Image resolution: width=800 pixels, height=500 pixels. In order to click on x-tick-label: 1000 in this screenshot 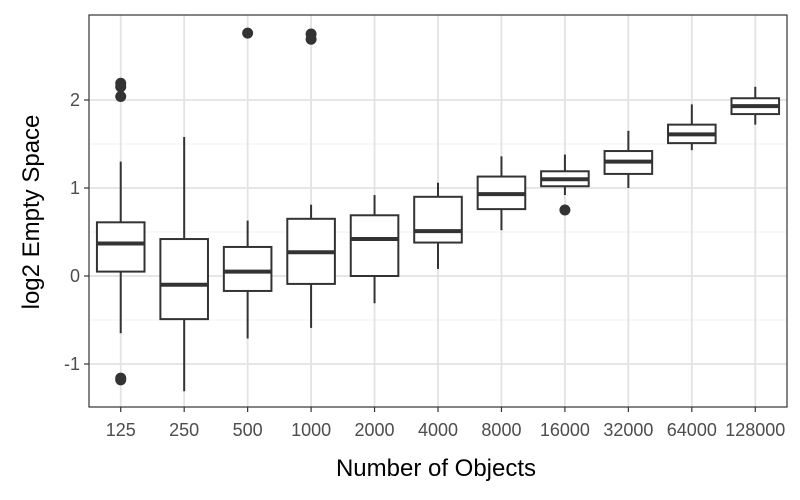, I will do `click(311, 430)`.